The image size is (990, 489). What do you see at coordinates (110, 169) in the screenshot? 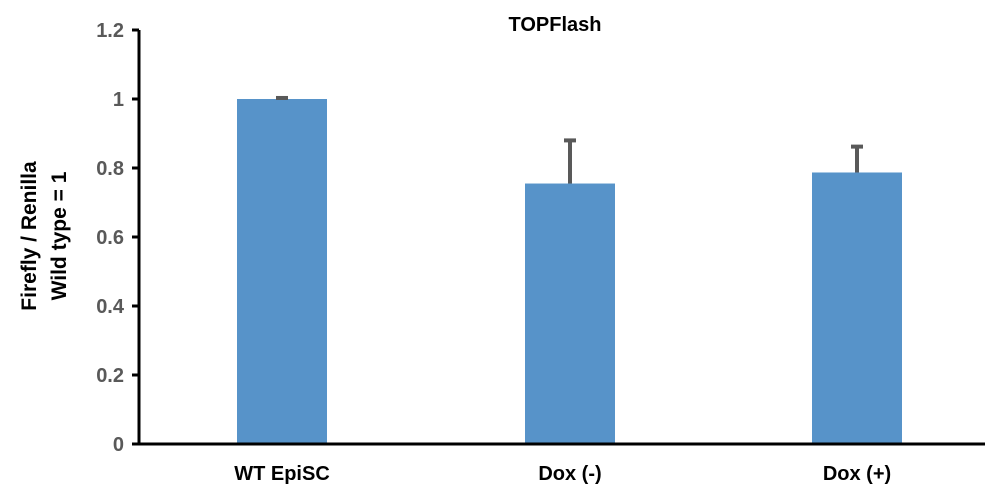
I see `y-tick-label-4: 0.8` at bounding box center [110, 169].